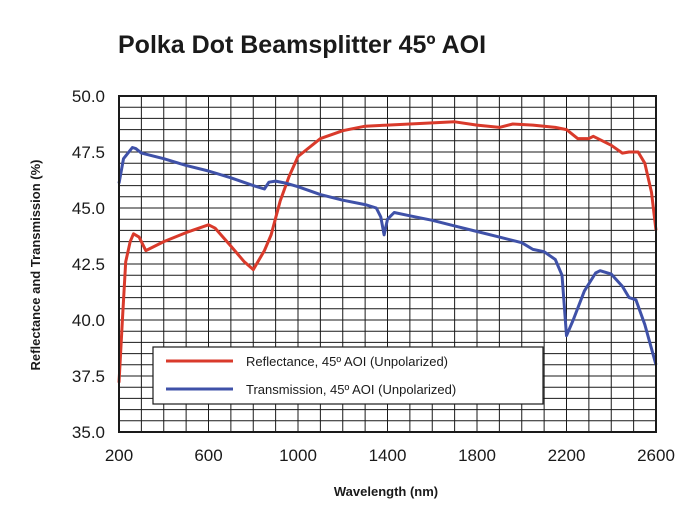 This screenshot has height=523, width=700. What do you see at coordinates (88, 208) in the screenshot?
I see `y-tick-label: 45.0` at bounding box center [88, 208].